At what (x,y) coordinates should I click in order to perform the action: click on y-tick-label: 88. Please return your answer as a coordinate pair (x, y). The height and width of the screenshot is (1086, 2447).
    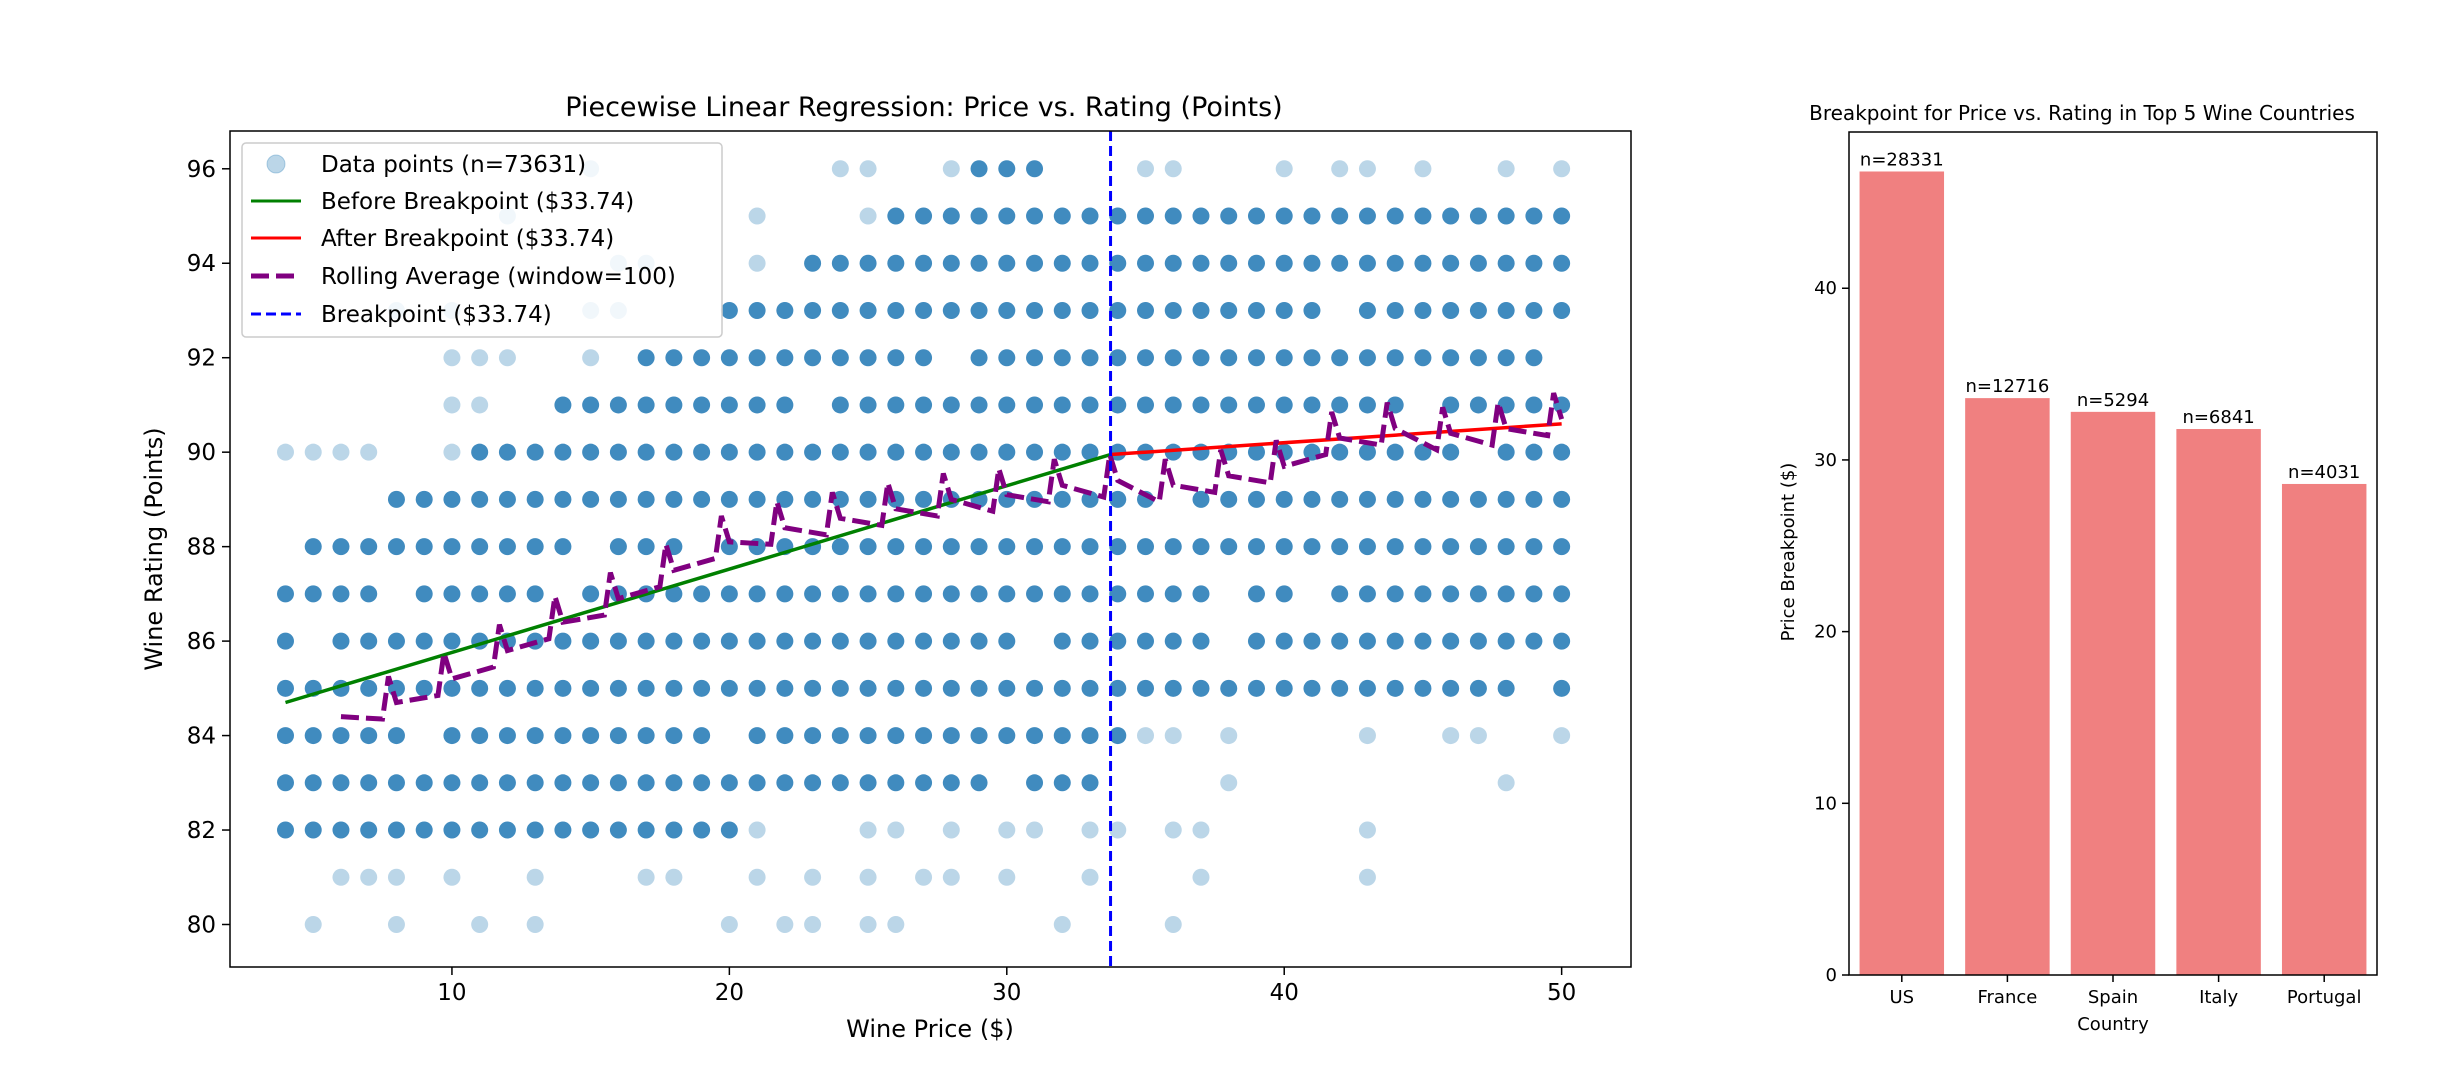
    Looking at the image, I should click on (201, 548).